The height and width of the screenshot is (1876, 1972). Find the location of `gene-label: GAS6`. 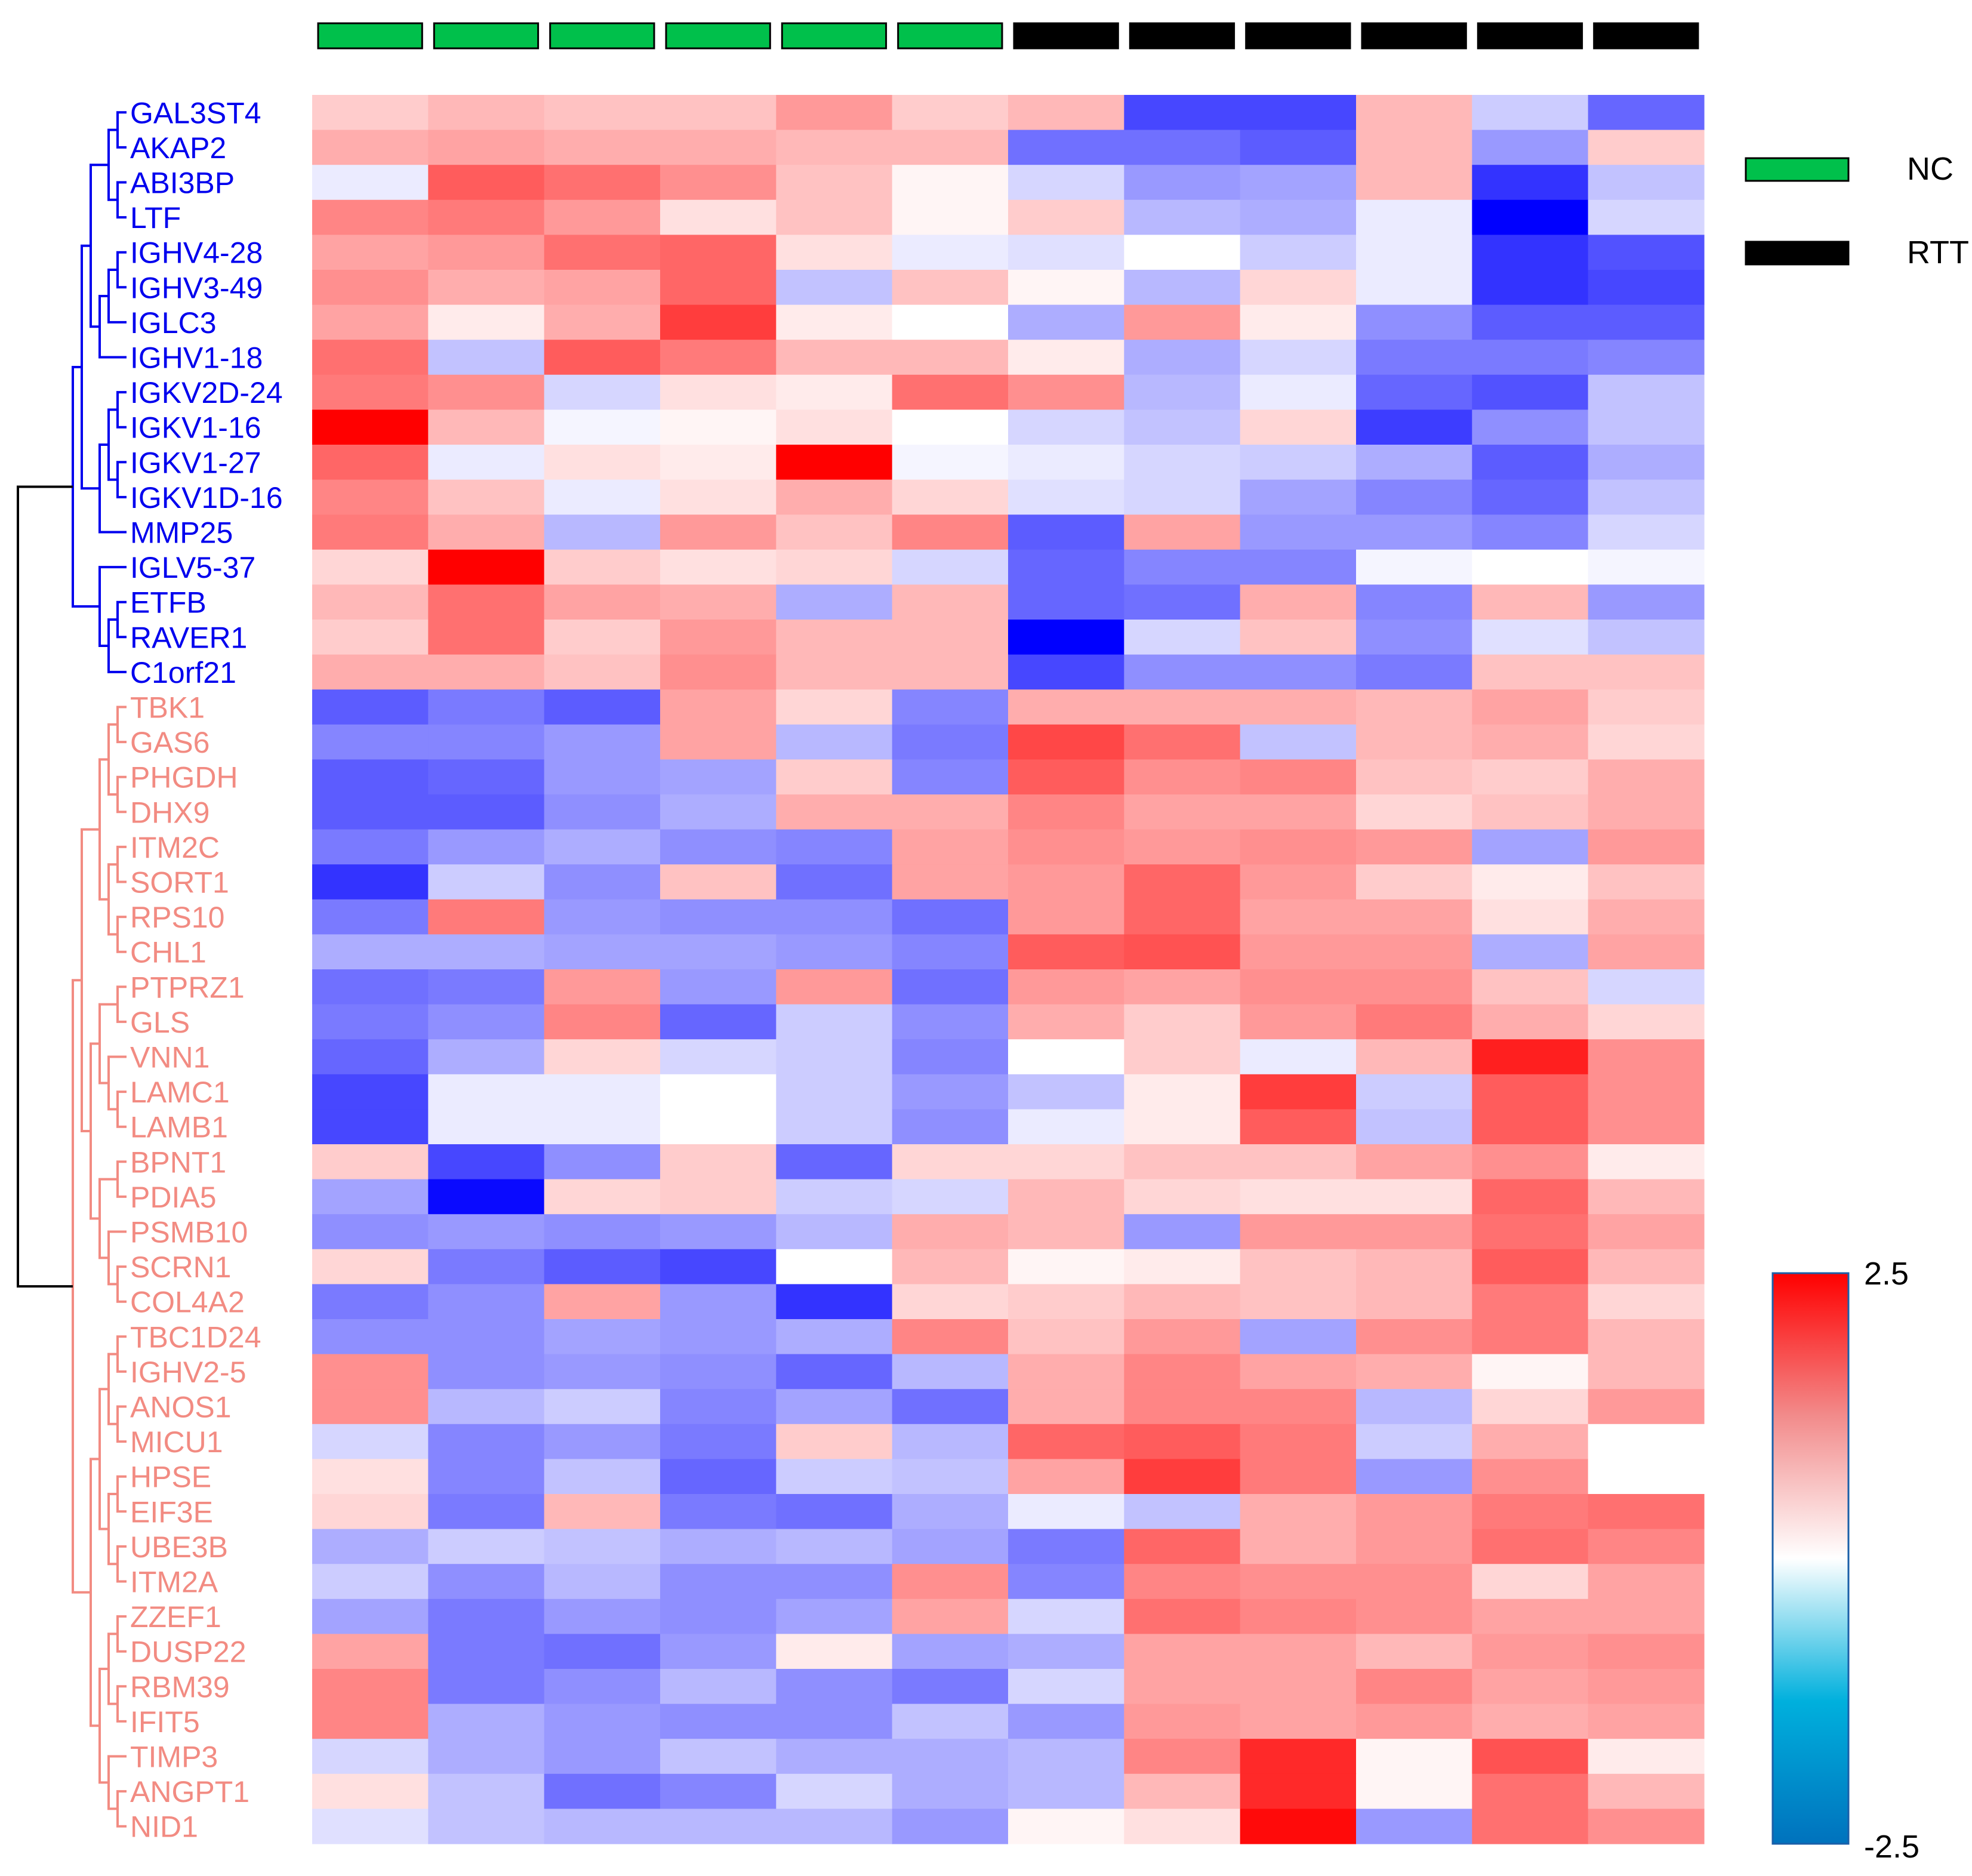

gene-label: GAS6 is located at coordinates (169, 742).